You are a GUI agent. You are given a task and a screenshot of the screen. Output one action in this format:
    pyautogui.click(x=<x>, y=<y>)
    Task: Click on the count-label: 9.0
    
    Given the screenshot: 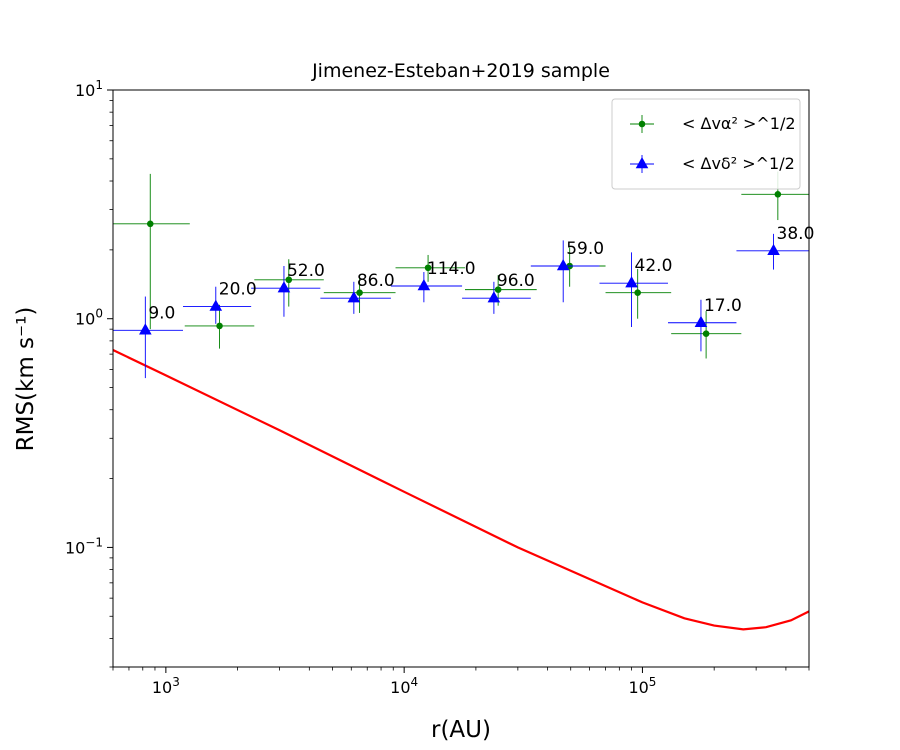 What is the action you would take?
    pyautogui.click(x=161, y=313)
    